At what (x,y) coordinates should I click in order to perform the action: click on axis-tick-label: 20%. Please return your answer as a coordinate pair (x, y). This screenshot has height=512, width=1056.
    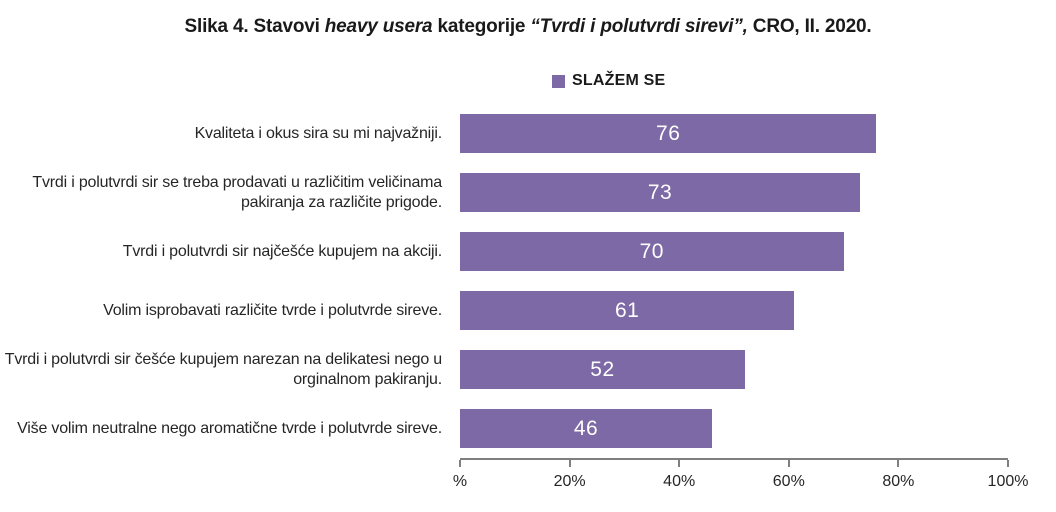
    Looking at the image, I should click on (569, 481).